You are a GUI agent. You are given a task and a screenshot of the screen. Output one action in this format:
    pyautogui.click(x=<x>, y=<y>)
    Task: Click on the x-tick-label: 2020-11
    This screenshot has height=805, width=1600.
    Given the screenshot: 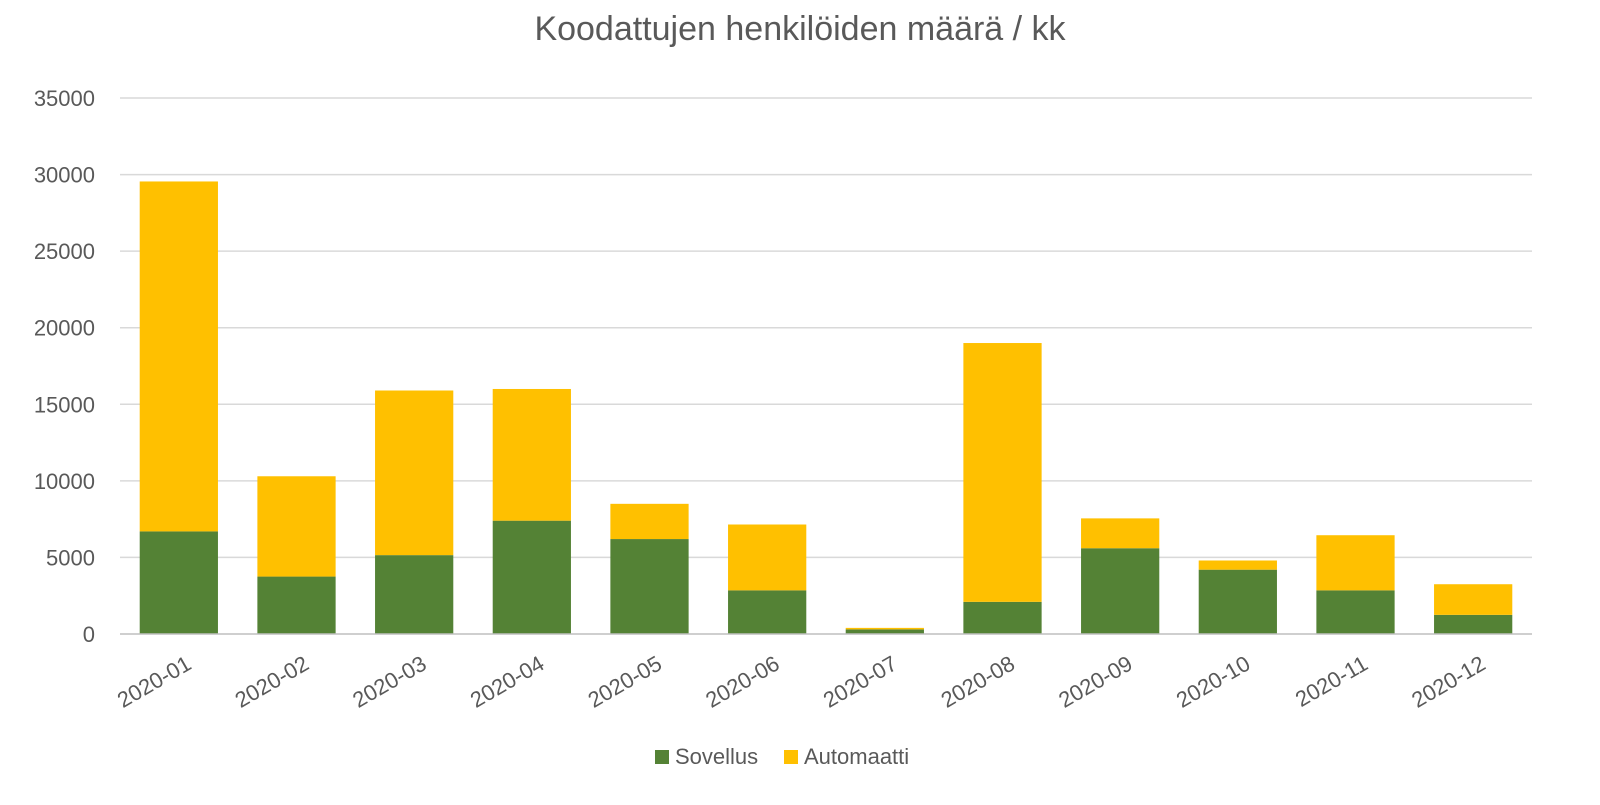 What is the action you would take?
    pyautogui.click(x=1331, y=681)
    